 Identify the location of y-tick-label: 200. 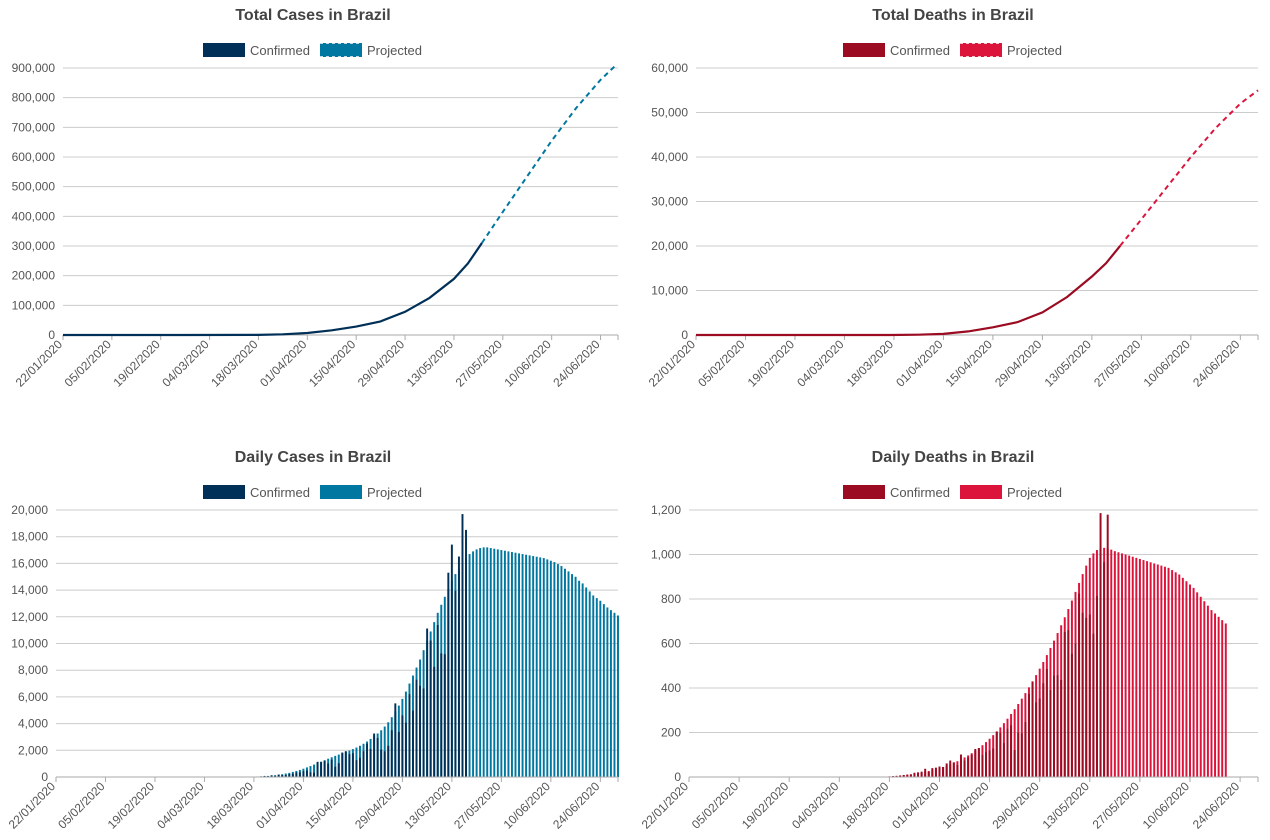
(671, 733).